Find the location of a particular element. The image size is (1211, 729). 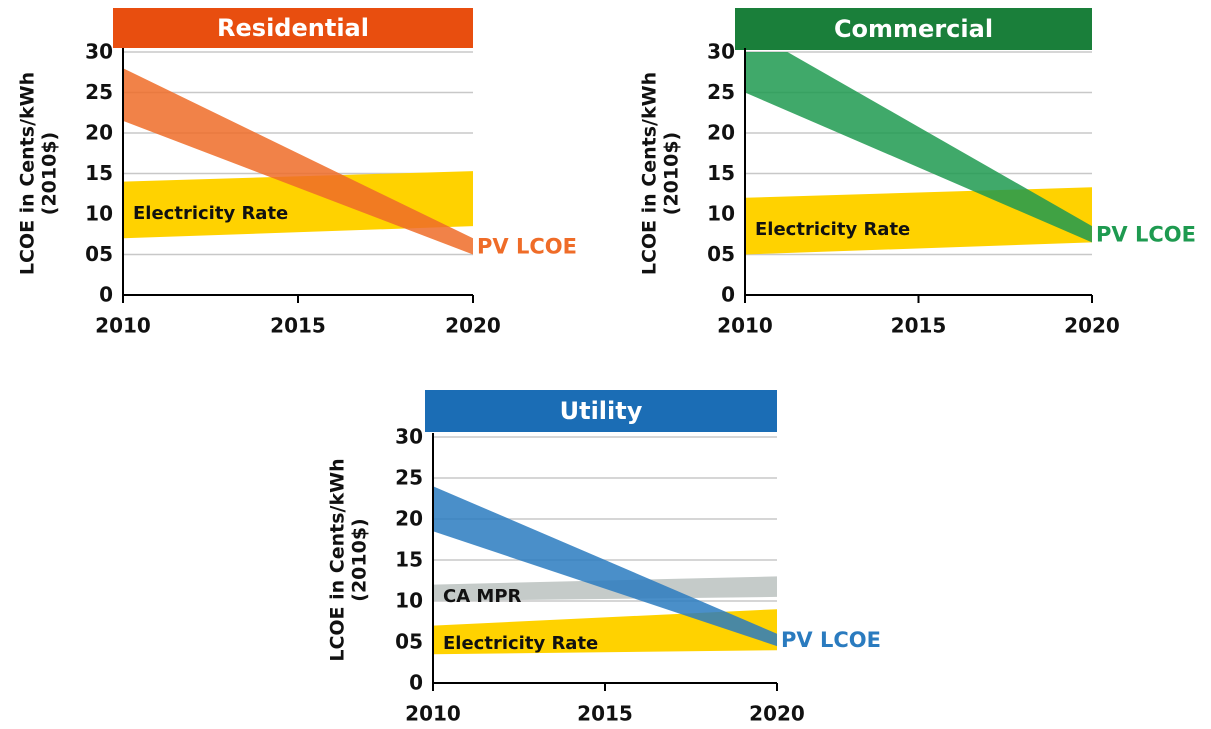

chart-title: Utility is located at coordinates (601, 411).